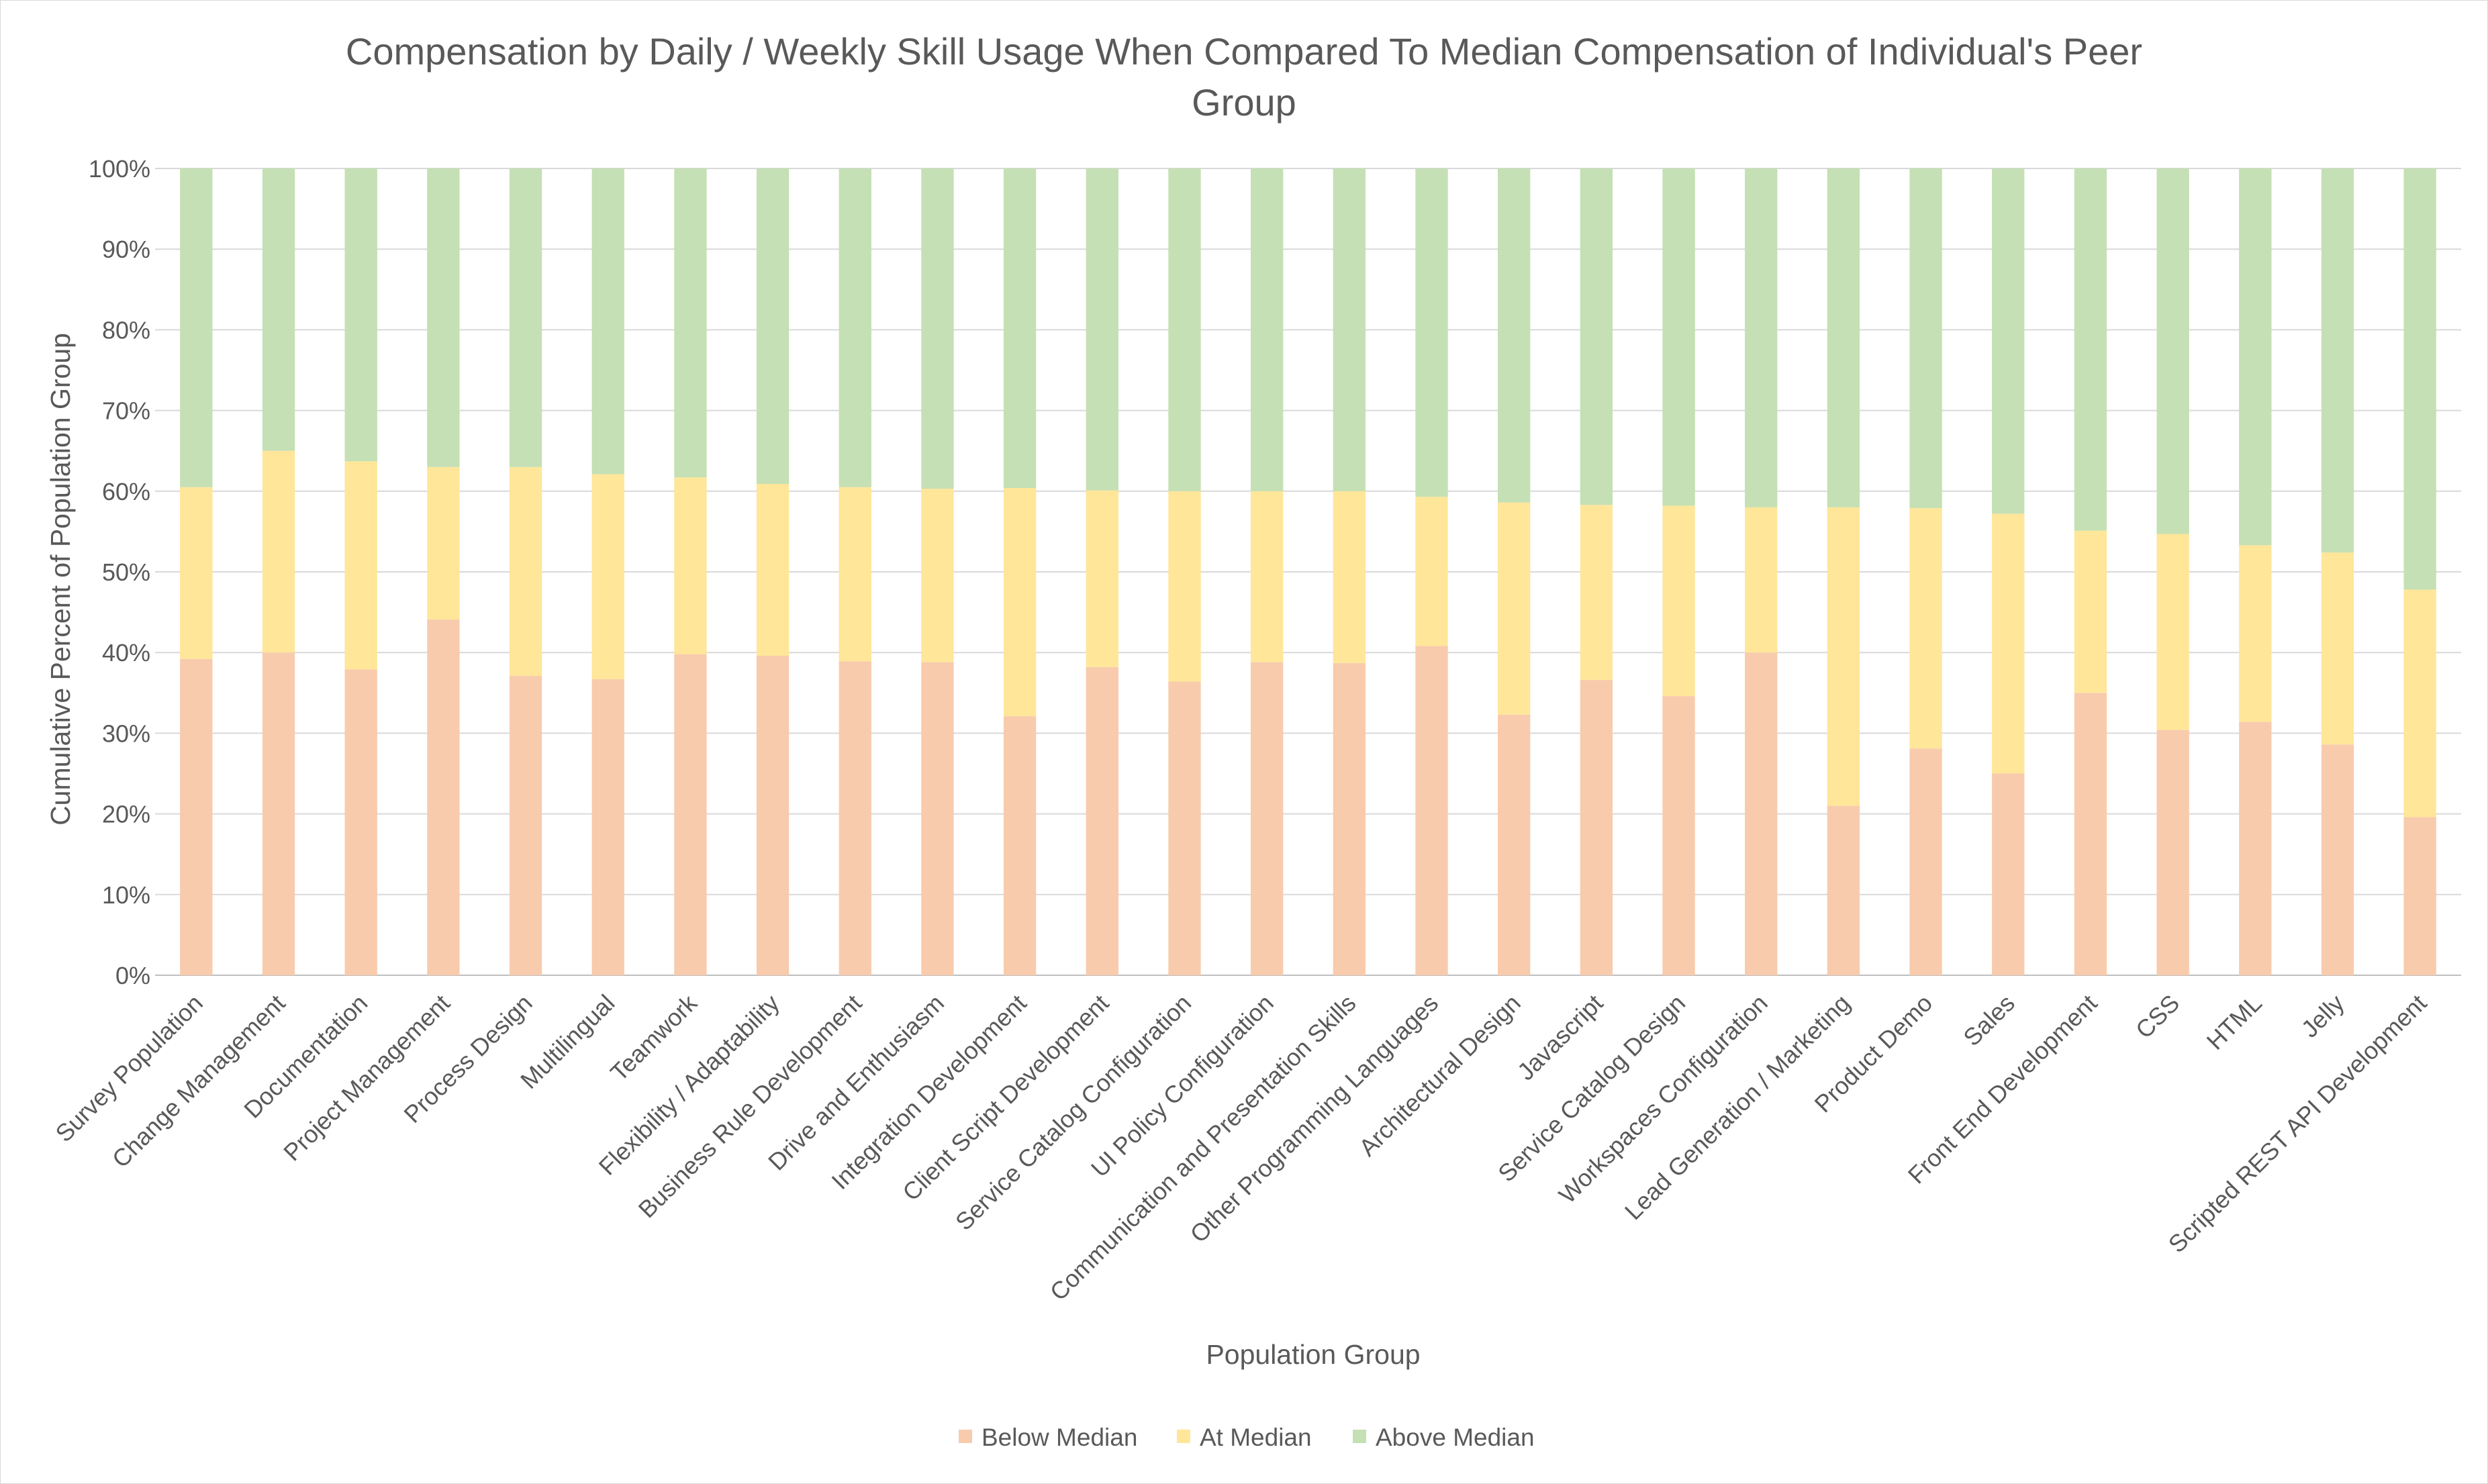 Image resolution: width=2488 pixels, height=1484 pixels. Describe the element at coordinates (2157, 1017) in the screenshot. I see `x-tick-label: CSS` at that location.